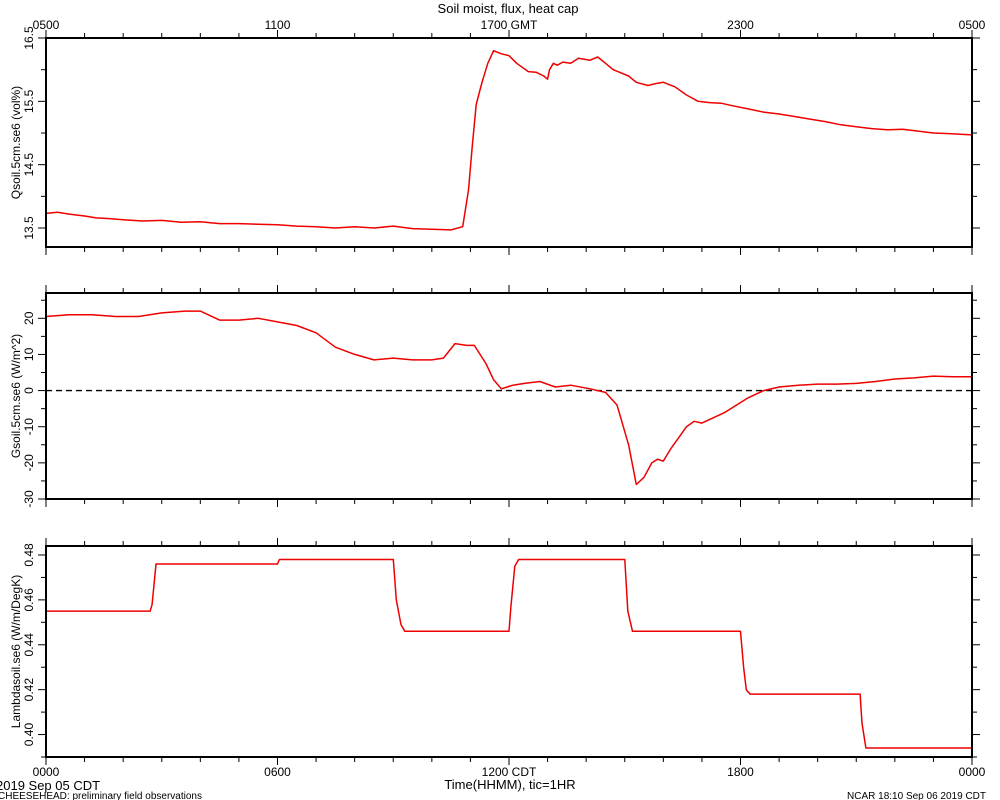  What do you see at coordinates (50, 785) in the screenshot?
I see `footer-date: 2019 Sep 05 CDT` at bounding box center [50, 785].